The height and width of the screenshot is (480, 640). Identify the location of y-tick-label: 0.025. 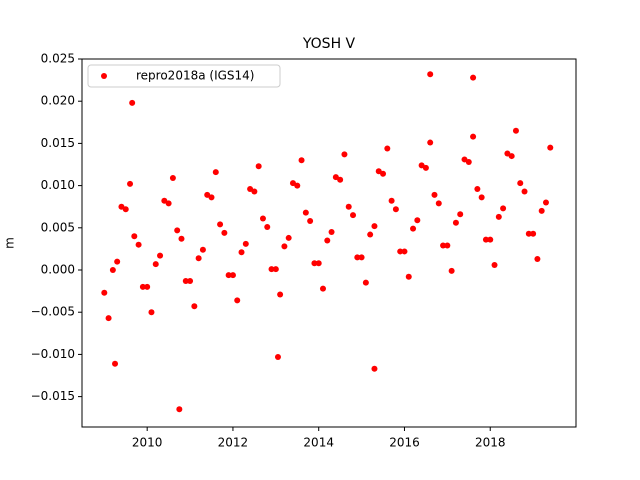
(58, 59).